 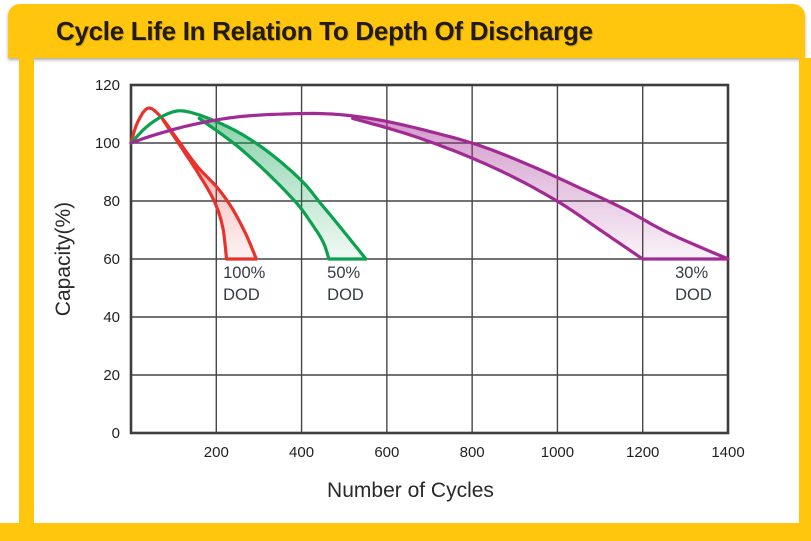 I want to click on dod-label-30: 30% DOD, so click(x=693, y=284).